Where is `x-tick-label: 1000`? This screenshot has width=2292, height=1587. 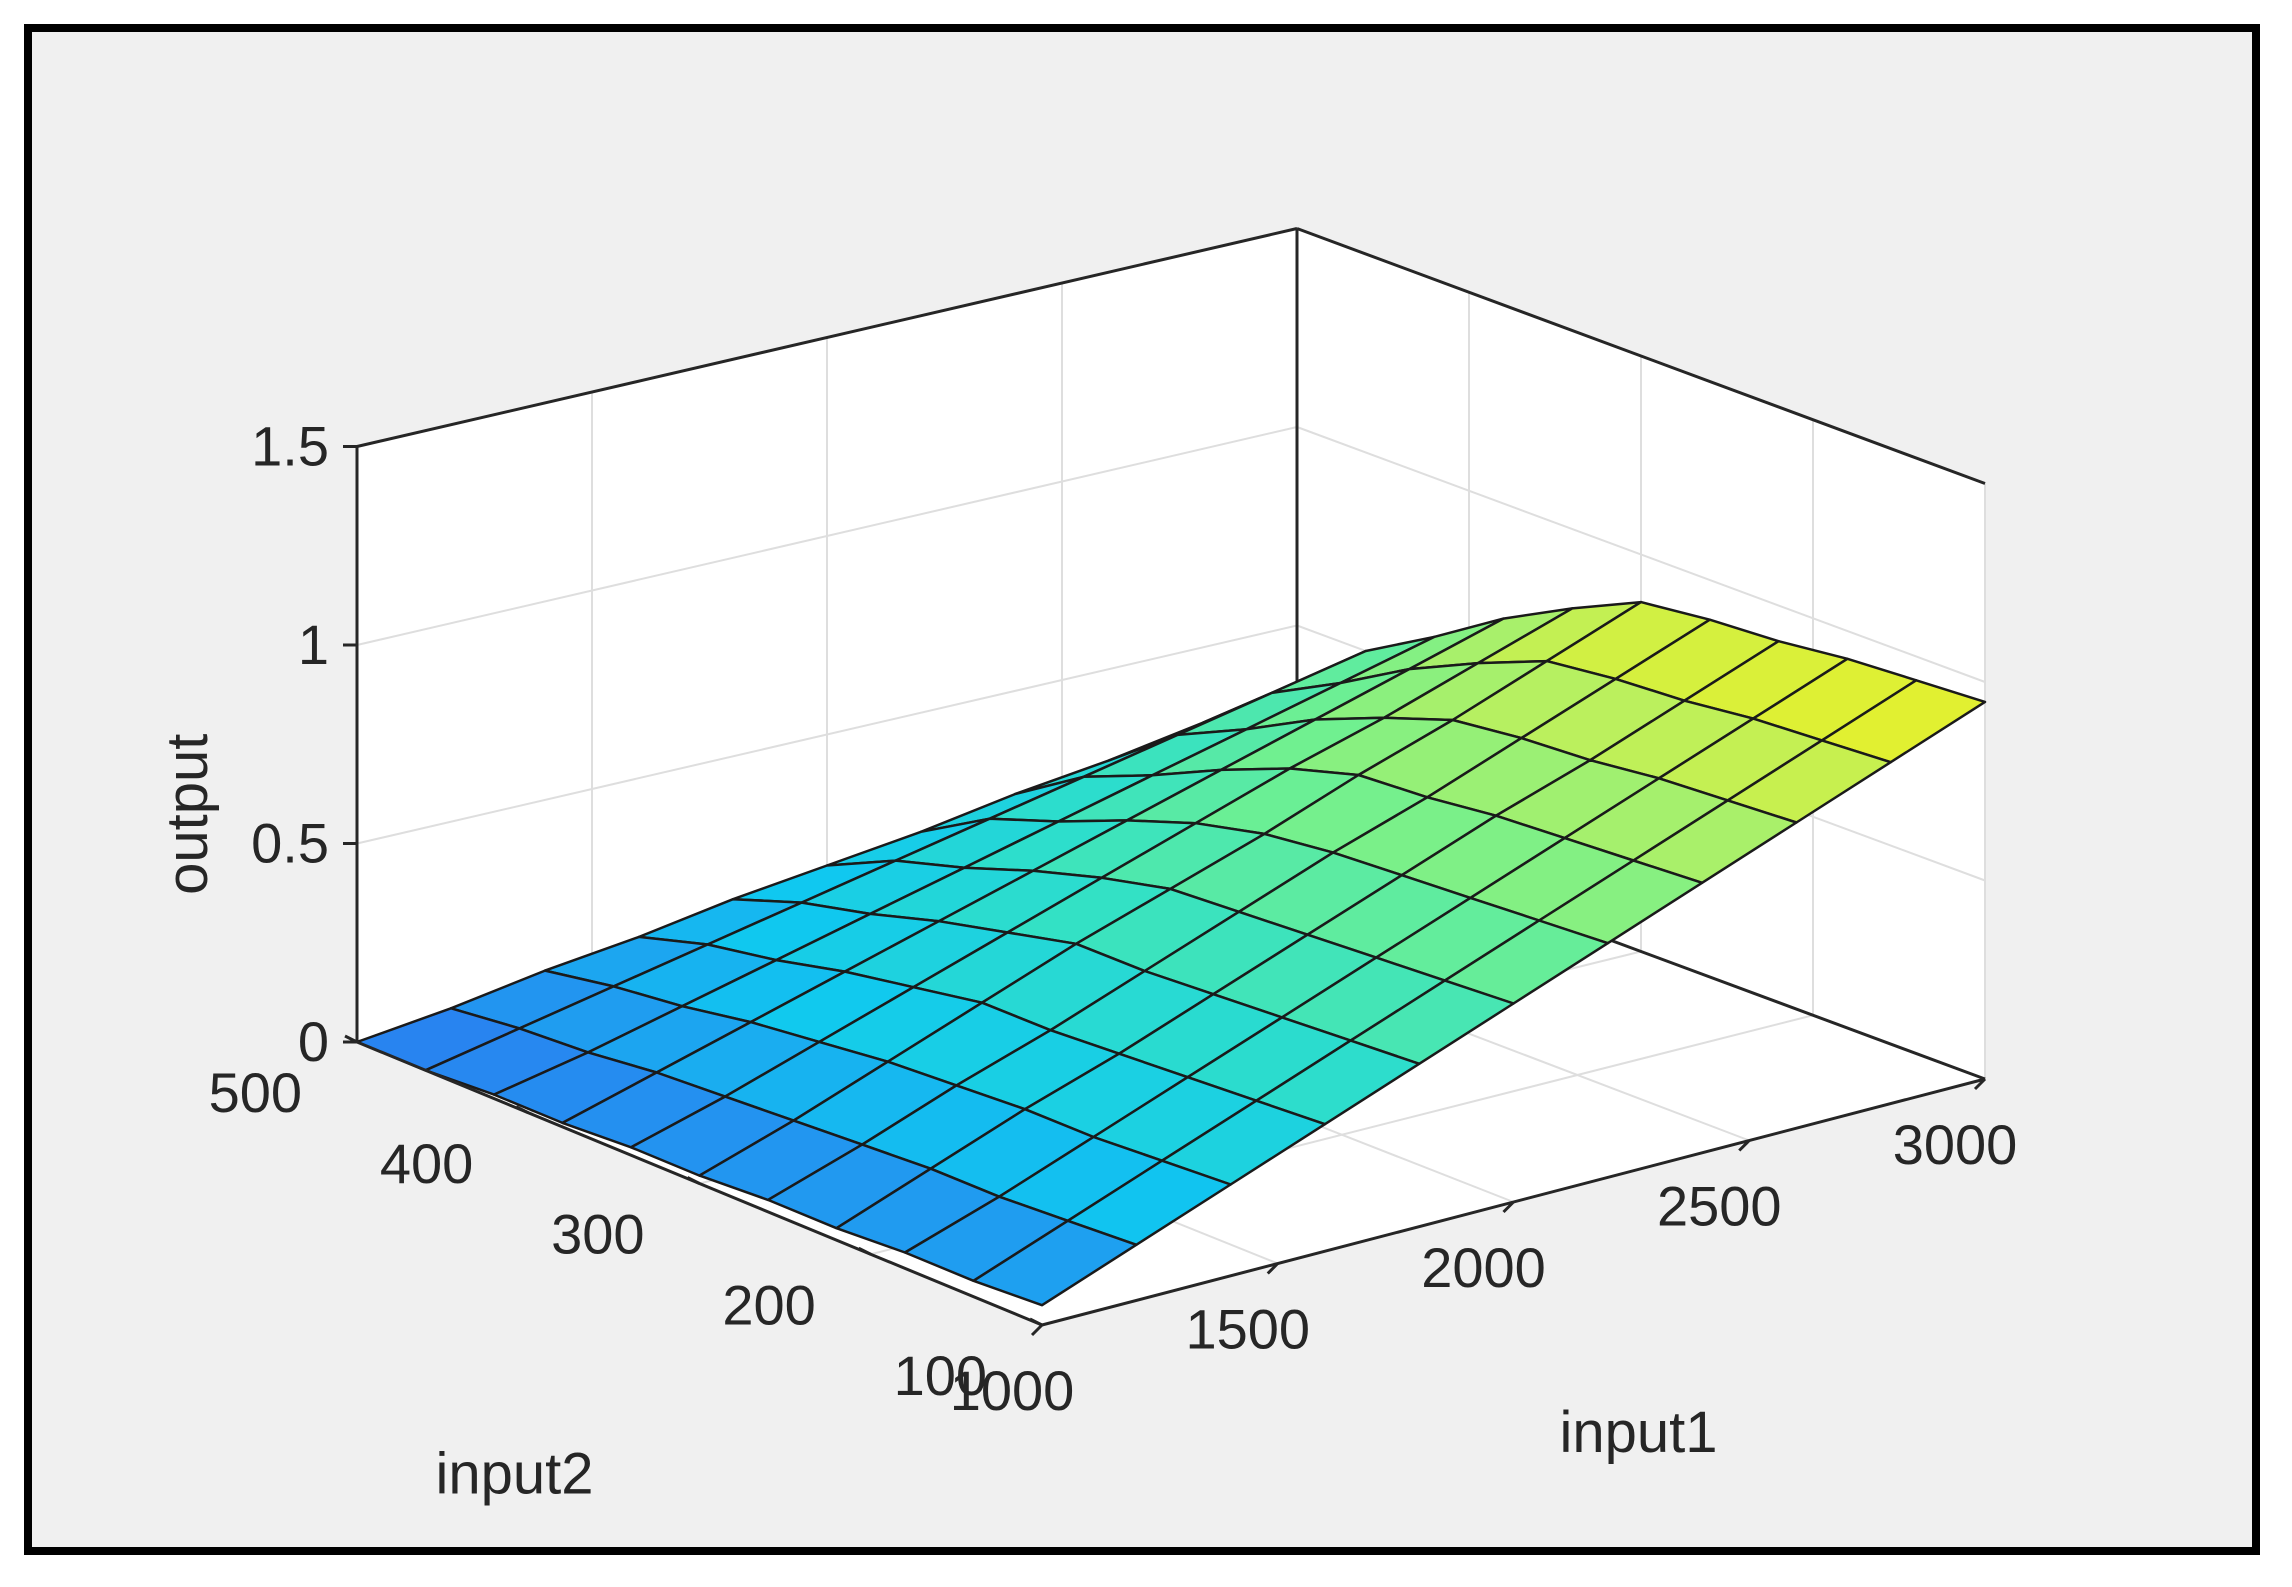 x-tick-label: 1000 is located at coordinates (1012, 1390).